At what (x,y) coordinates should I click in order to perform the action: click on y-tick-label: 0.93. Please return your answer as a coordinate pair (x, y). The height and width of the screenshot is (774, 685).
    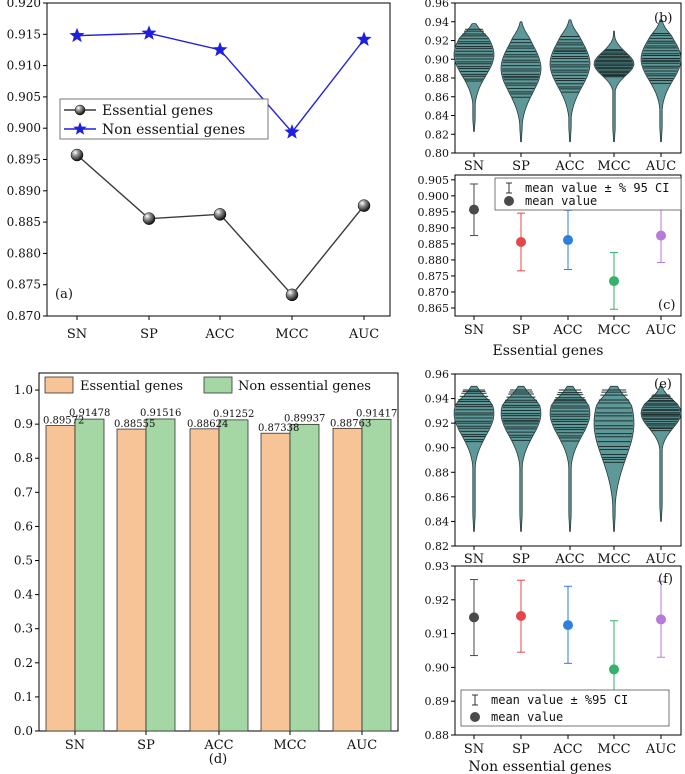
    Looking at the image, I should click on (437, 566).